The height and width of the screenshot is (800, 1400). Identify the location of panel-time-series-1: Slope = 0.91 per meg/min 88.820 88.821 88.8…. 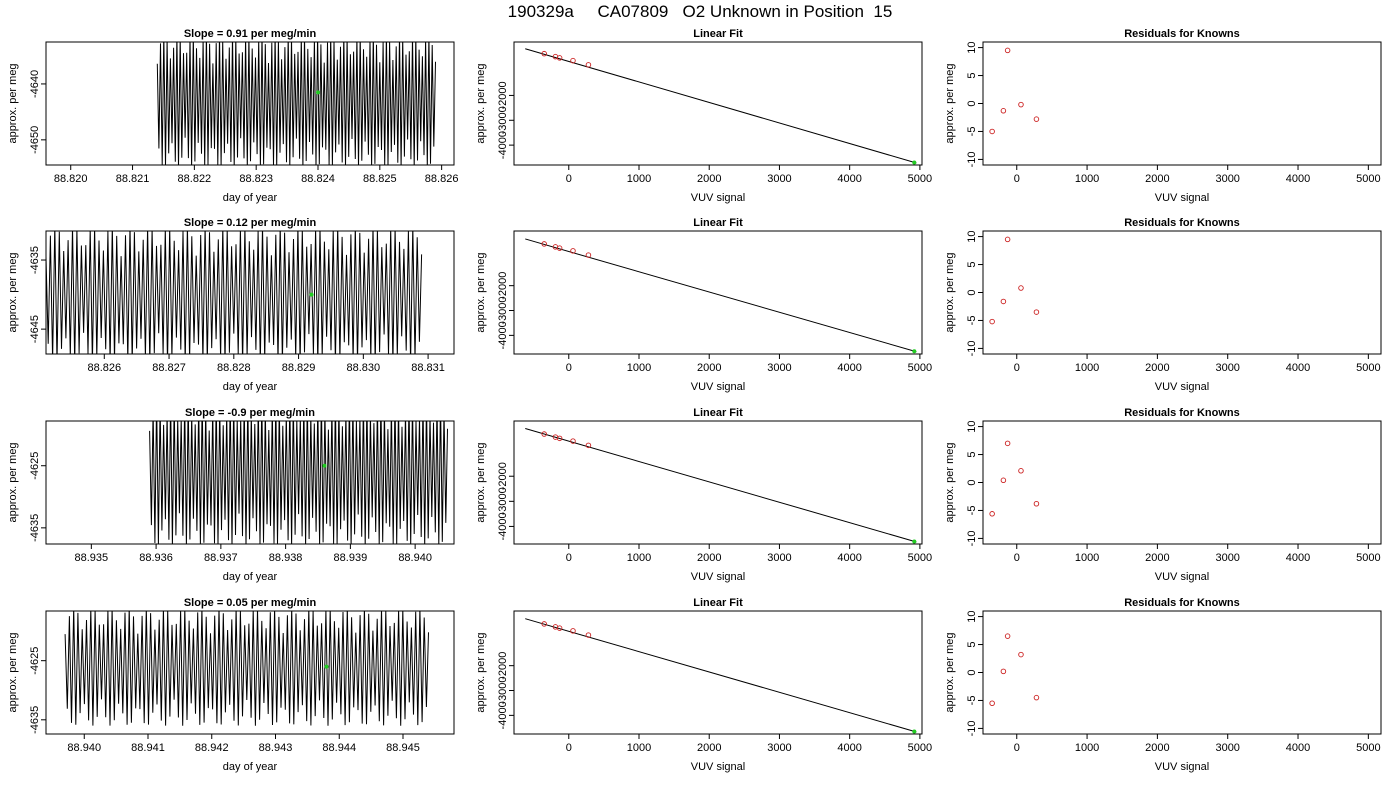
(232, 116).